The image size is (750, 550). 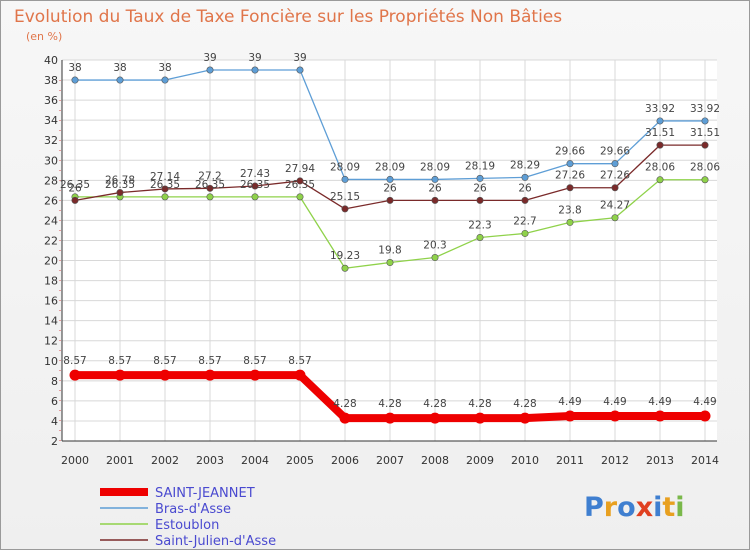 What do you see at coordinates (660, 460) in the screenshot?
I see `x-tick-label: 2013` at bounding box center [660, 460].